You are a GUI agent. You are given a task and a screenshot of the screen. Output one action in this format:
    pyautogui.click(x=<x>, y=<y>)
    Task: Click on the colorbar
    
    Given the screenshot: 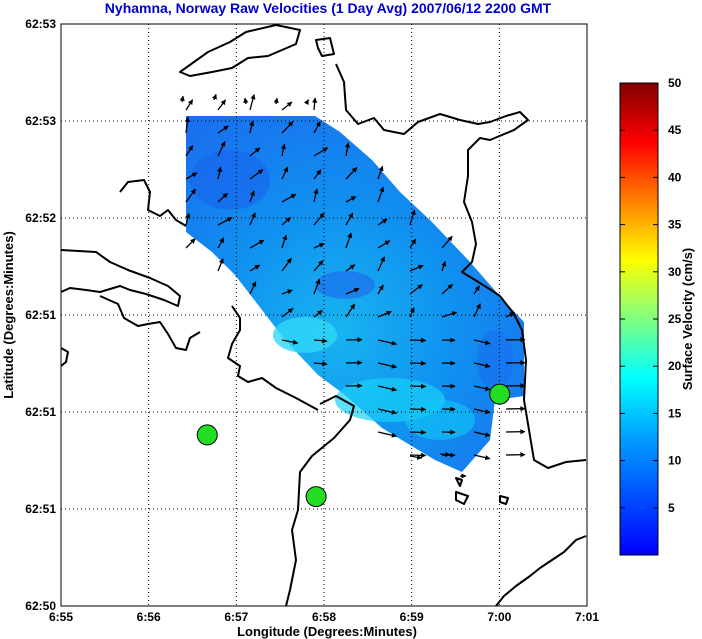 What is the action you would take?
    pyautogui.click(x=639, y=319)
    